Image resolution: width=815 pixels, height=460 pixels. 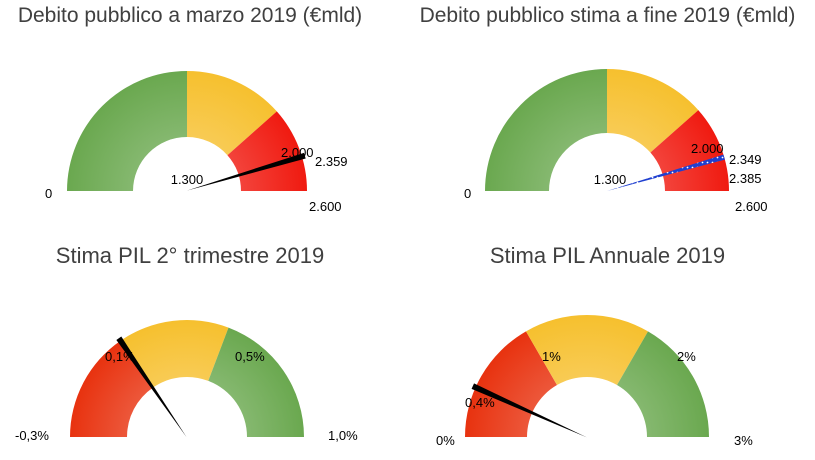 I want to click on gauge-chart-gdp-annual: 0% 1% 2% 3% 0,4%, so click(x=594, y=381).